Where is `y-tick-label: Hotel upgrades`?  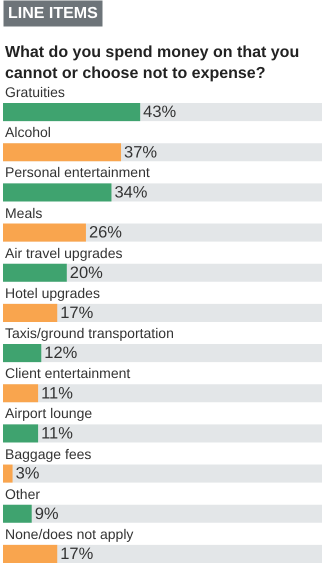
y-tick-label: Hotel upgrades is located at coordinates (52, 293).